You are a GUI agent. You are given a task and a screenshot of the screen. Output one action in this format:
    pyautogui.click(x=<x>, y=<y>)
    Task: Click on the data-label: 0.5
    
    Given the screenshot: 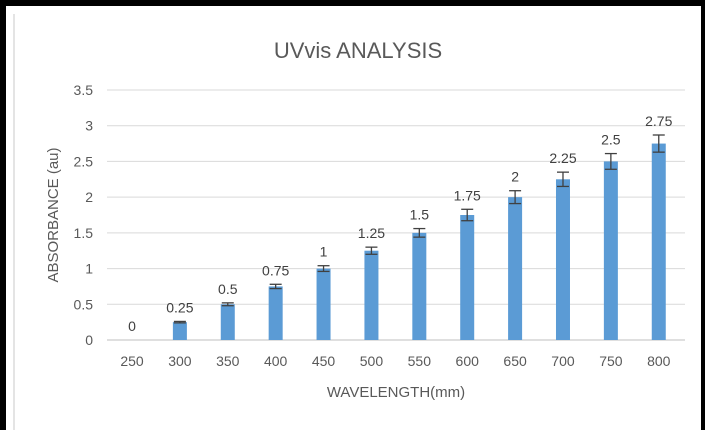 What is the action you would take?
    pyautogui.click(x=228, y=289)
    